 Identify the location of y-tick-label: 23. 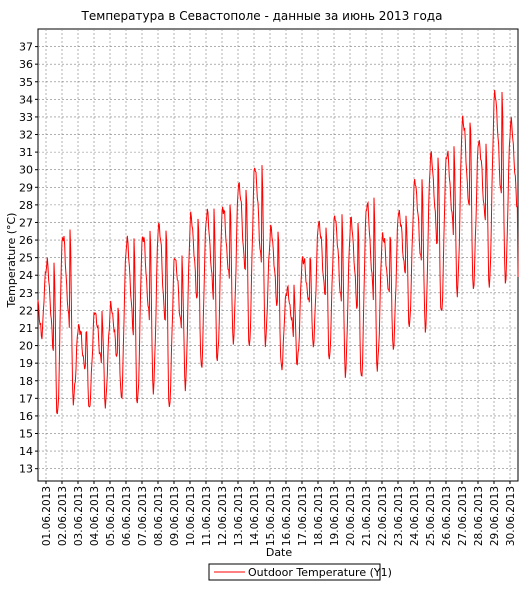
(26, 293).